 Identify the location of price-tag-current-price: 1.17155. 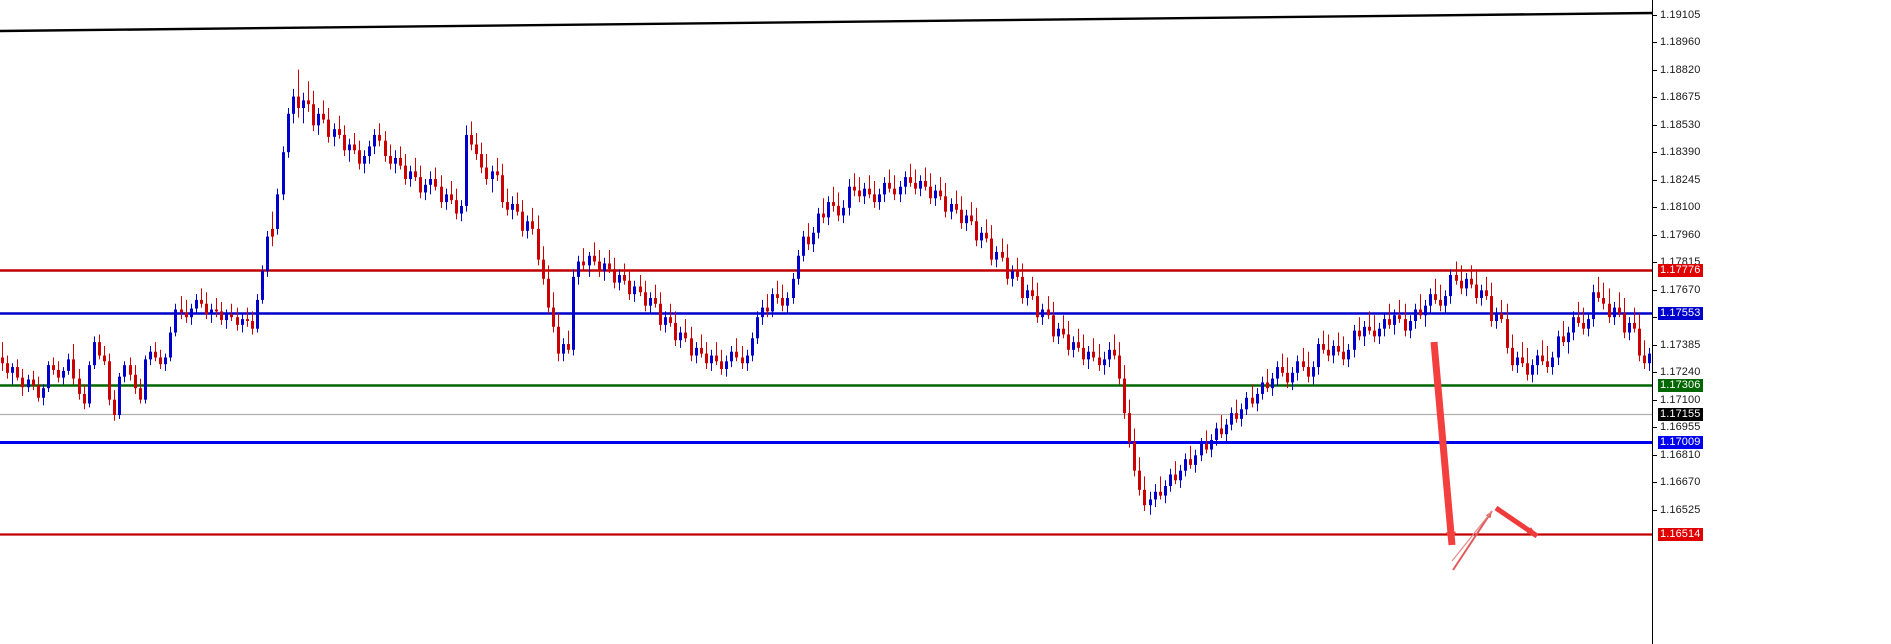
(1681, 414).